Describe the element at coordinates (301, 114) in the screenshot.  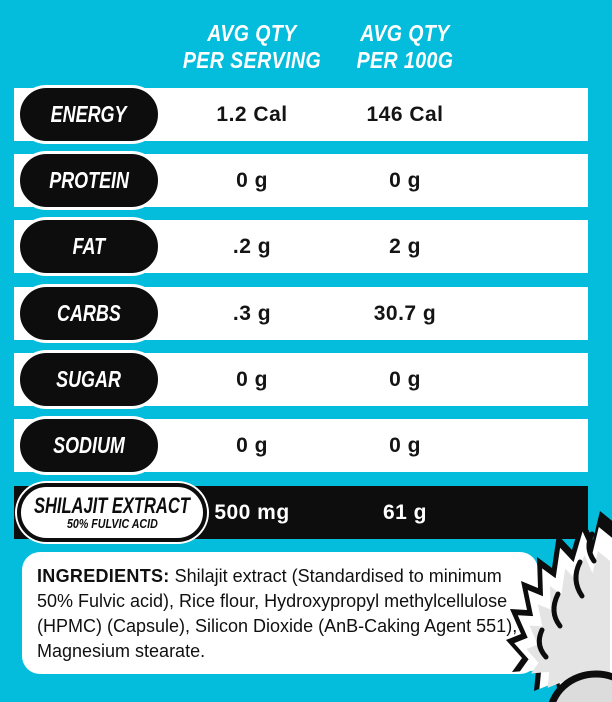
I see `table-row-energy: ENERGY 1.2 Cal 146 Cal` at that location.